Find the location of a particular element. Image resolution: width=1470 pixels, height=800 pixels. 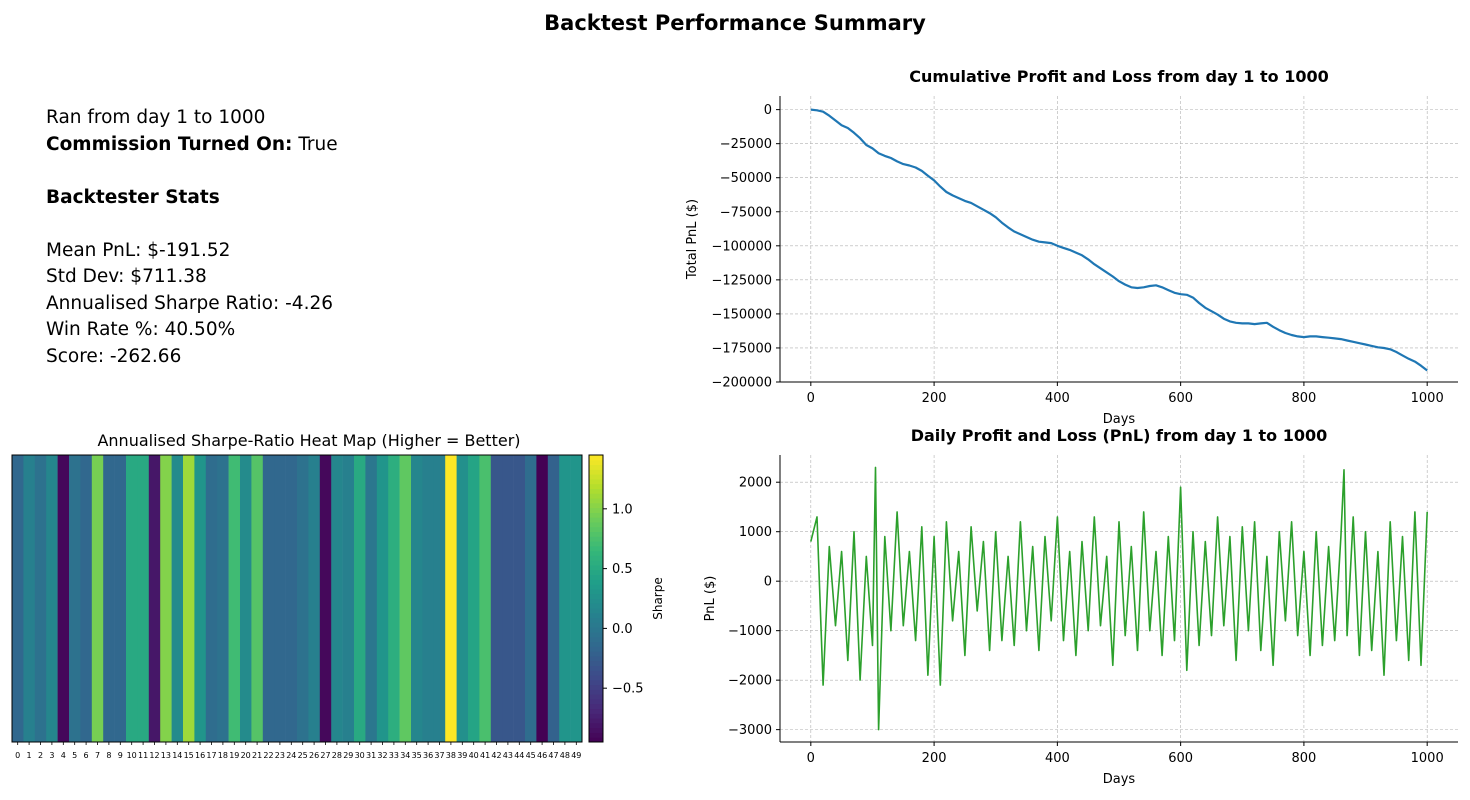

page-title: Backtest Performance Summary is located at coordinates (735, 23).